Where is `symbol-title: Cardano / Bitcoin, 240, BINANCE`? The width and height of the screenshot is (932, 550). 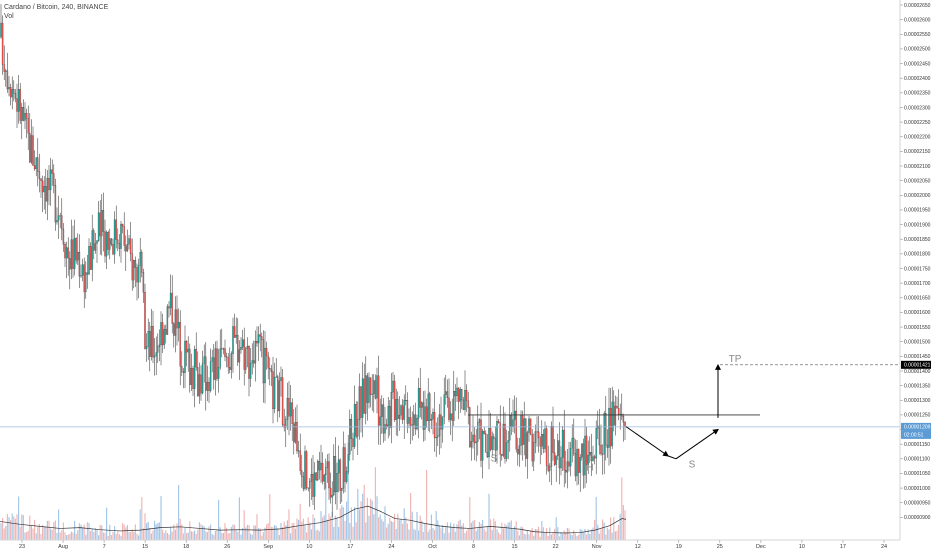
symbol-title: Cardano / Bitcoin, 240, BINANCE is located at coordinates (56, 7).